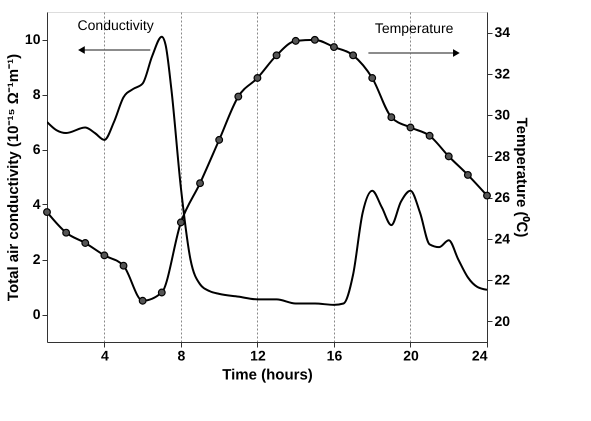 This screenshot has width=591, height=421. Describe the element at coordinates (502, 238) in the screenshot. I see `y2-tick-label: 24` at that location.